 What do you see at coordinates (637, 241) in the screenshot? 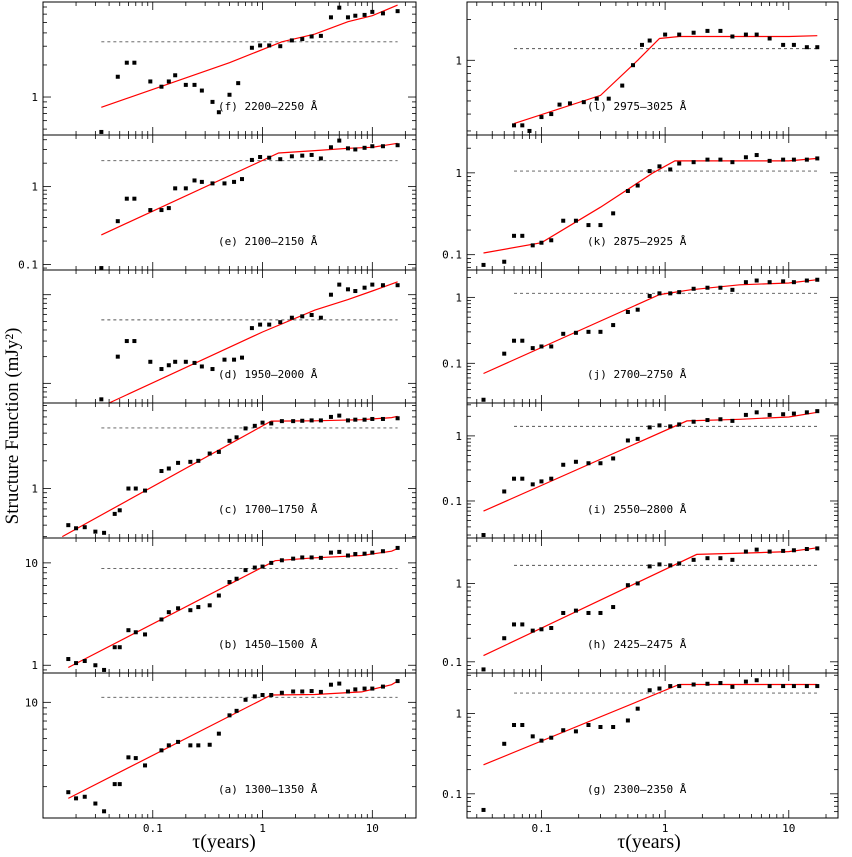
I see `panel-label: (k) 2875–2925 Å` at bounding box center [637, 241].